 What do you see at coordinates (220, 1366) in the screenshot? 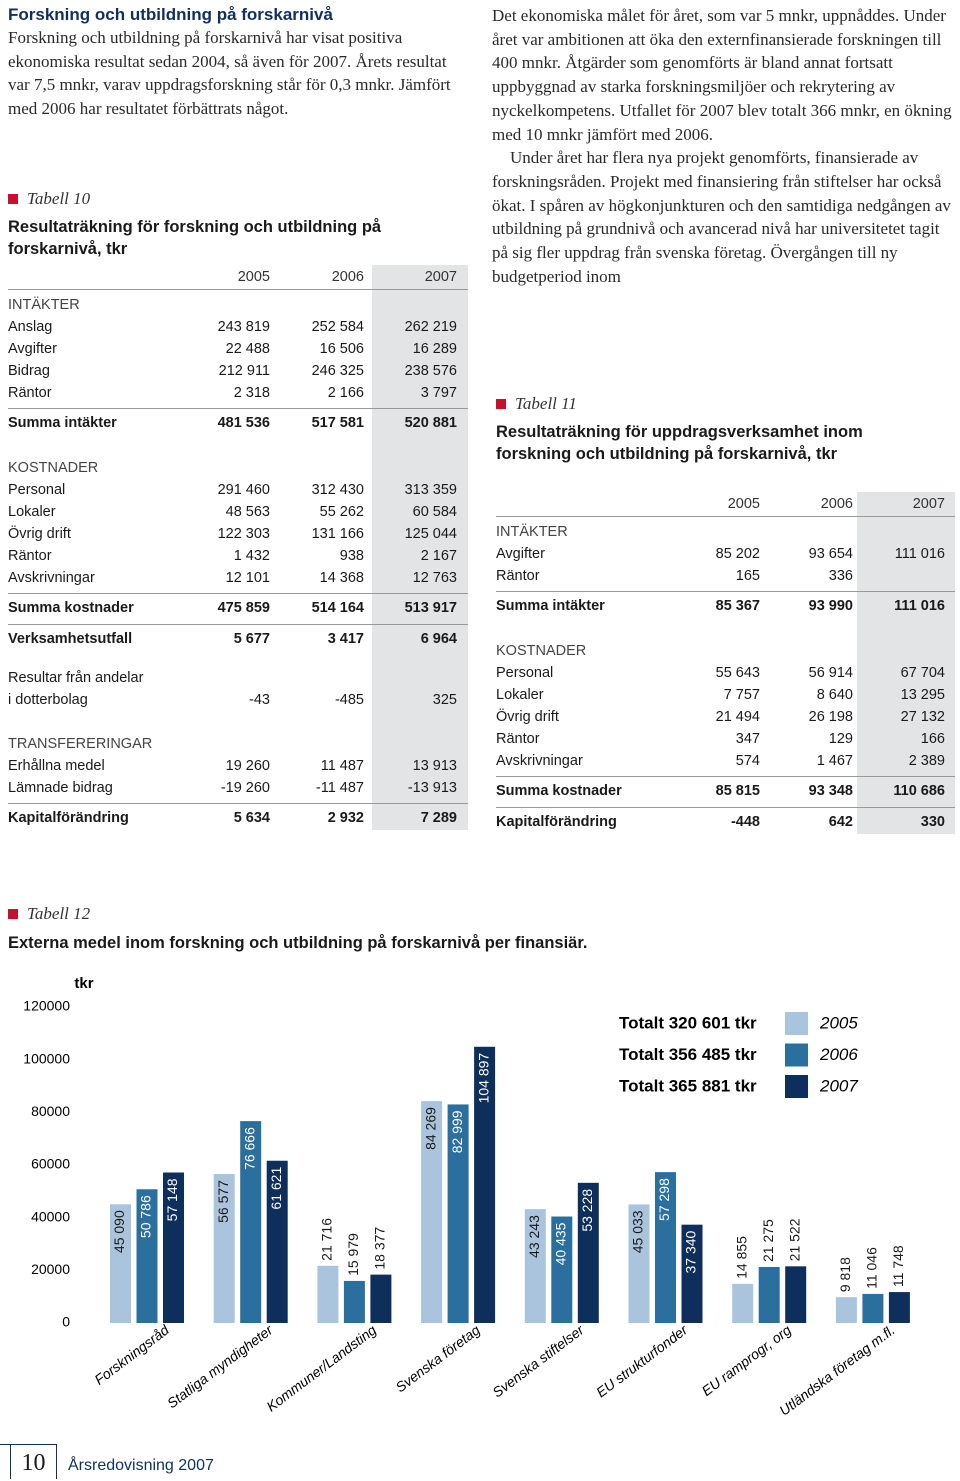
I see `x-tick-label: Statliga myndigheter` at bounding box center [220, 1366].